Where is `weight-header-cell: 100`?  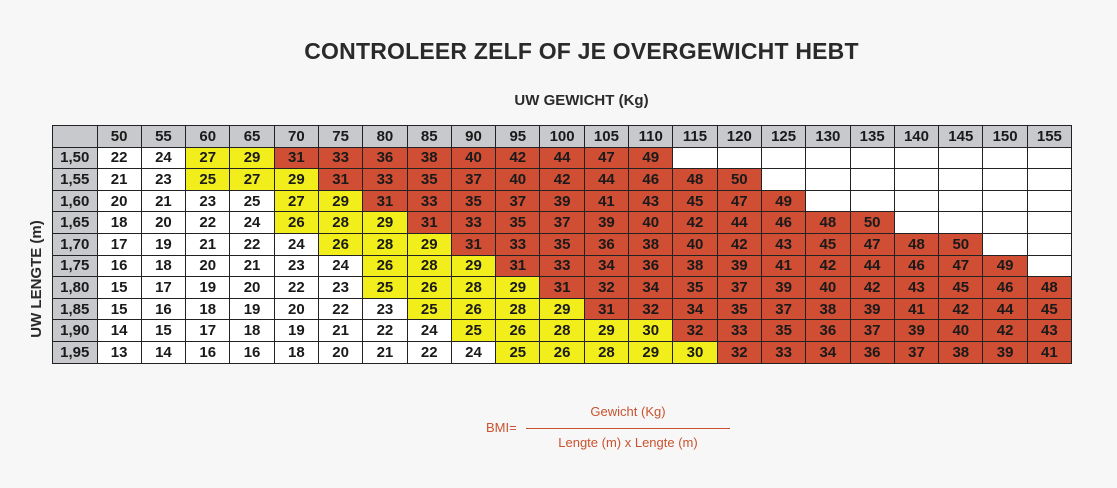
weight-header-cell: 100 is located at coordinates (562, 136).